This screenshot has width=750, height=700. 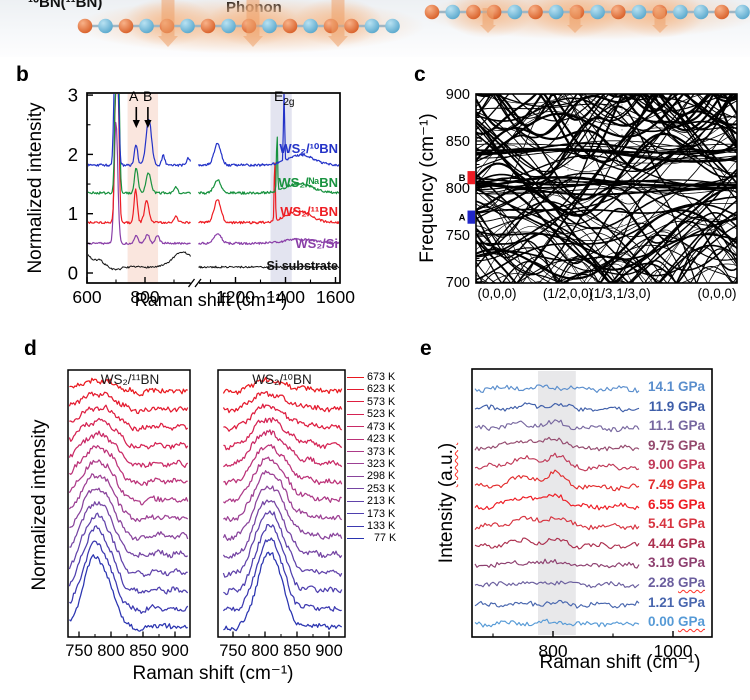 What do you see at coordinates (211, 300) in the screenshot?
I see `panel-b-xlabel: Raman shift (cm⁻¹)` at bounding box center [211, 300].